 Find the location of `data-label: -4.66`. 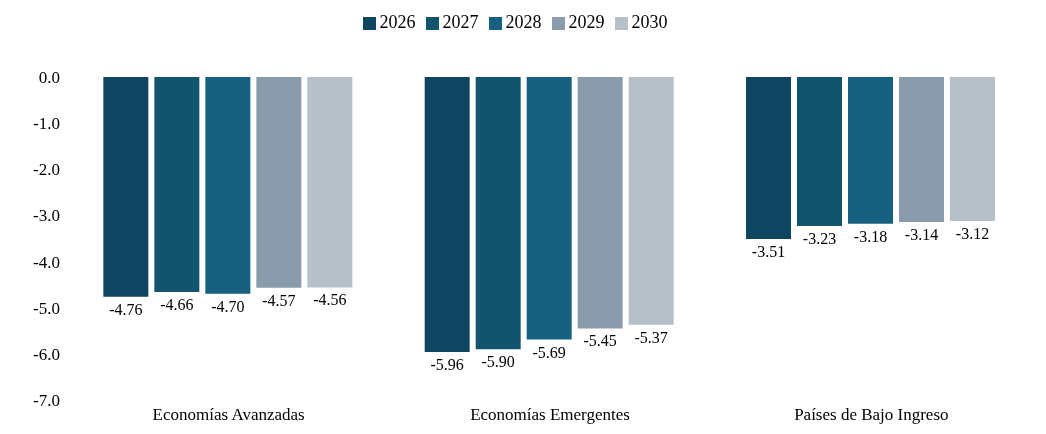

data-label: -4.66 is located at coordinates (177, 305).